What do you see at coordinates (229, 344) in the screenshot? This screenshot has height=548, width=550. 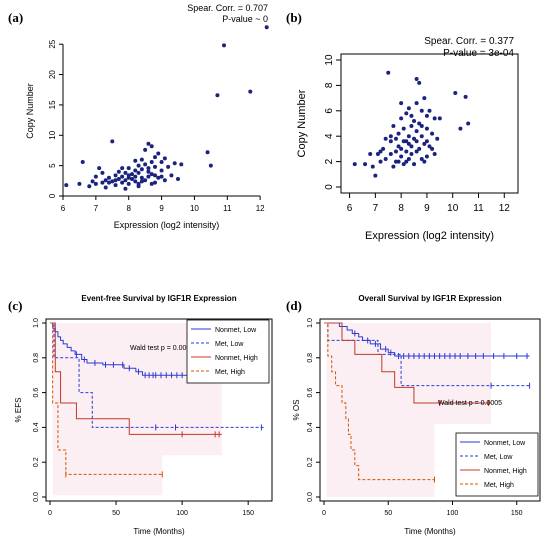 I see `legend-entry: Met, Low` at bounding box center [229, 344].